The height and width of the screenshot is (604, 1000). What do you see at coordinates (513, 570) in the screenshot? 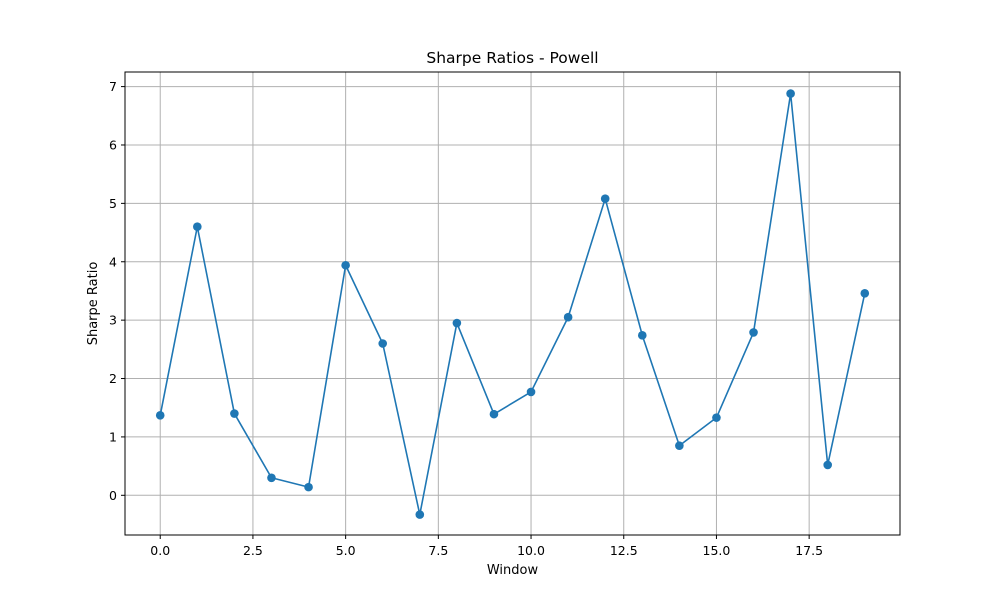
I see `x-axis-label: Window` at bounding box center [513, 570].